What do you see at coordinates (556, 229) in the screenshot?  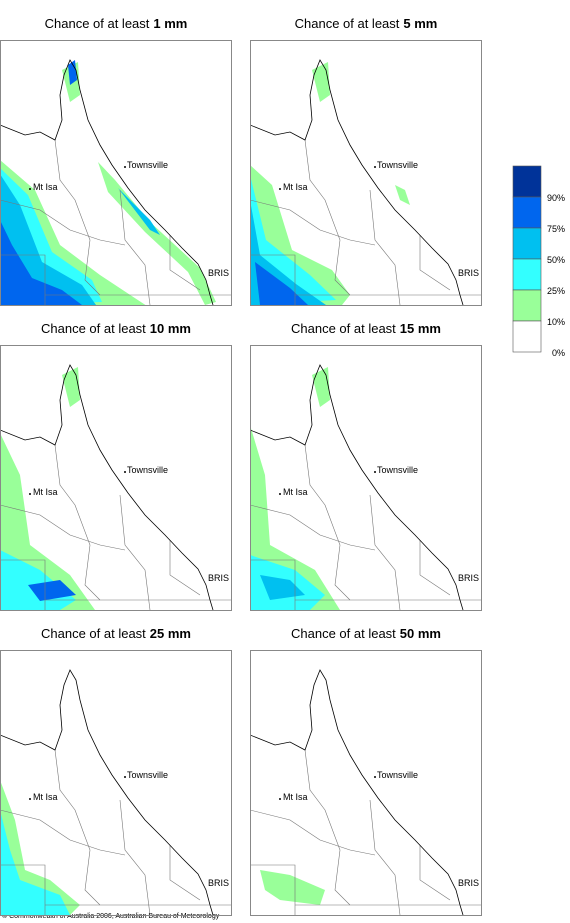 I see `legend-label: 75%` at bounding box center [556, 229].